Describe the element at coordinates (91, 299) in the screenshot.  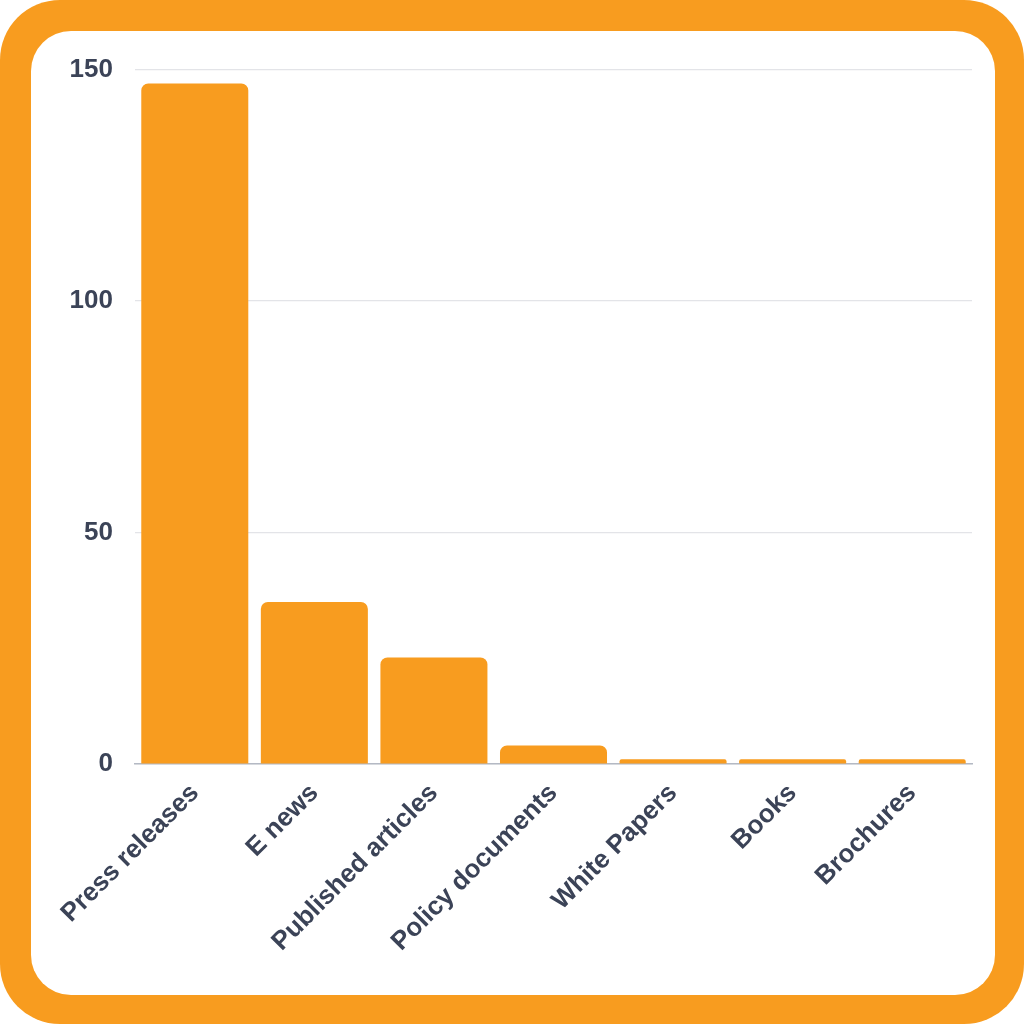
I see `y-tick-label: 100` at that location.